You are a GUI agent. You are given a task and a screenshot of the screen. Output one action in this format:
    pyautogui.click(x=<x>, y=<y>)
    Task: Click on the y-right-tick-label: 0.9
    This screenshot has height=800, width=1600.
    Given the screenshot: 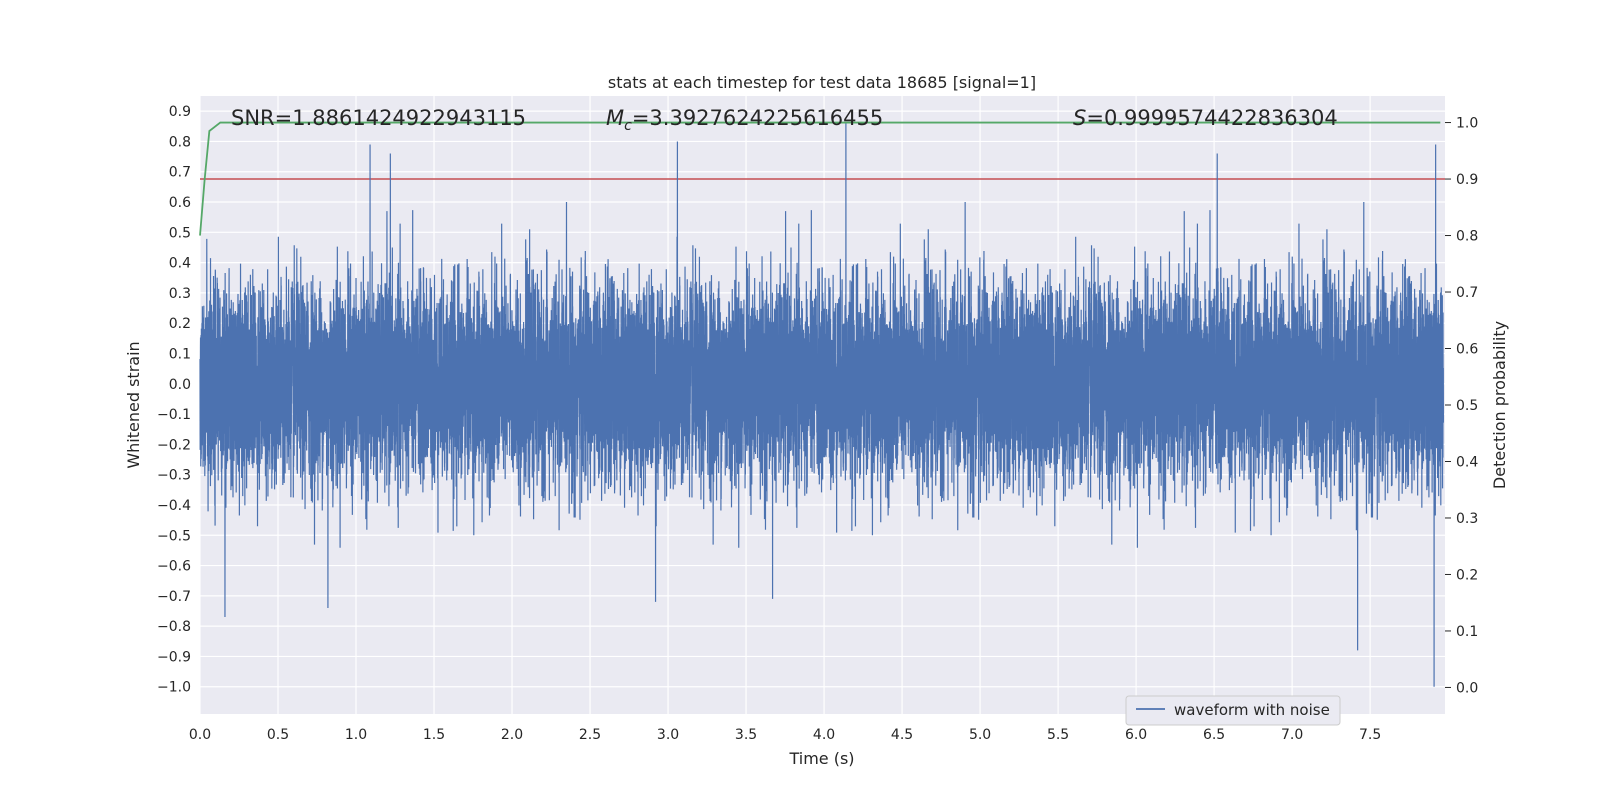 What is the action you would take?
    pyautogui.click(x=1467, y=180)
    